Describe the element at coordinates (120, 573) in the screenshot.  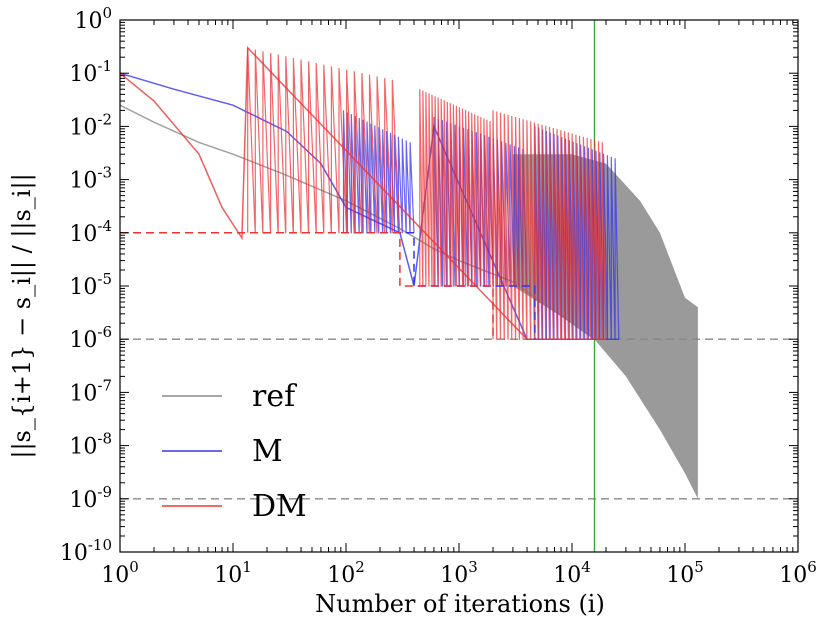
I see `x-tick-label-0: 10⁰` at that location.